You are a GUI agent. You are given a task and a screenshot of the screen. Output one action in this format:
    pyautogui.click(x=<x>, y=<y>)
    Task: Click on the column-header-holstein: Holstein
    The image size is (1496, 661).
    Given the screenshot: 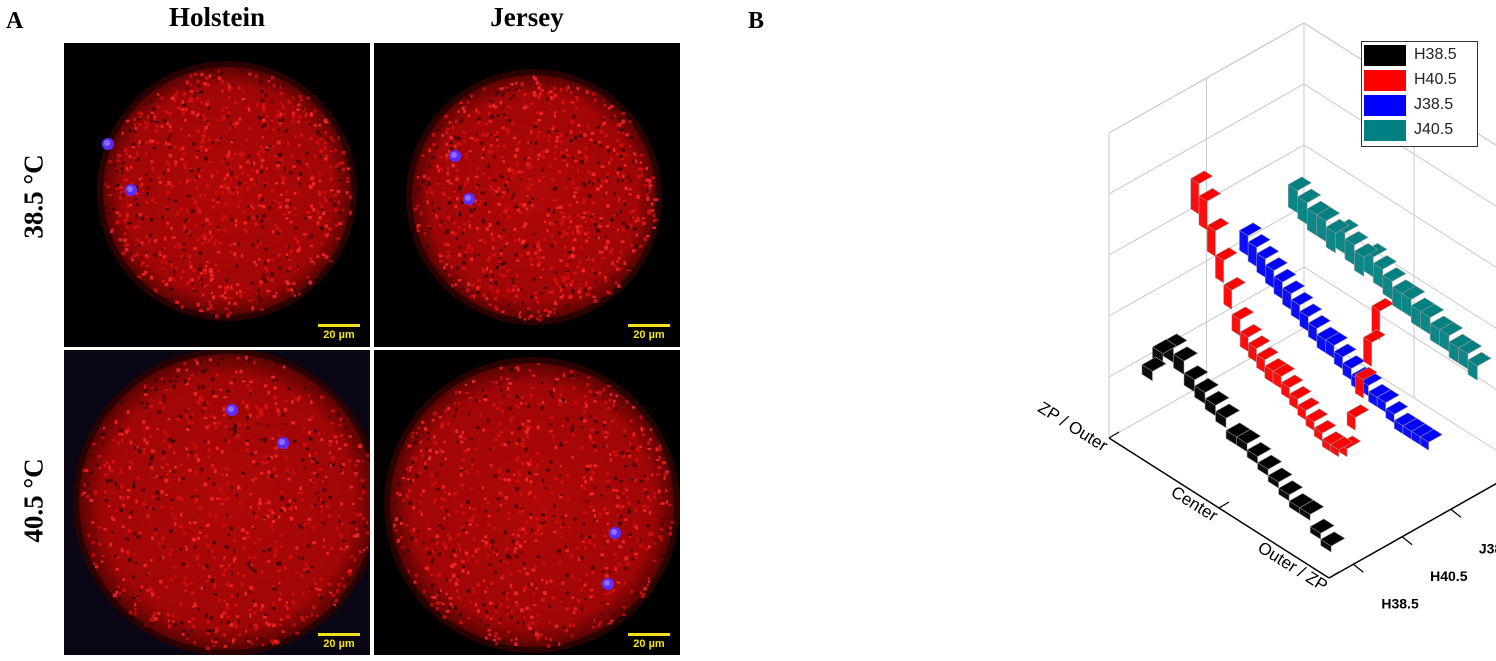 What is the action you would take?
    pyautogui.click(x=216, y=17)
    